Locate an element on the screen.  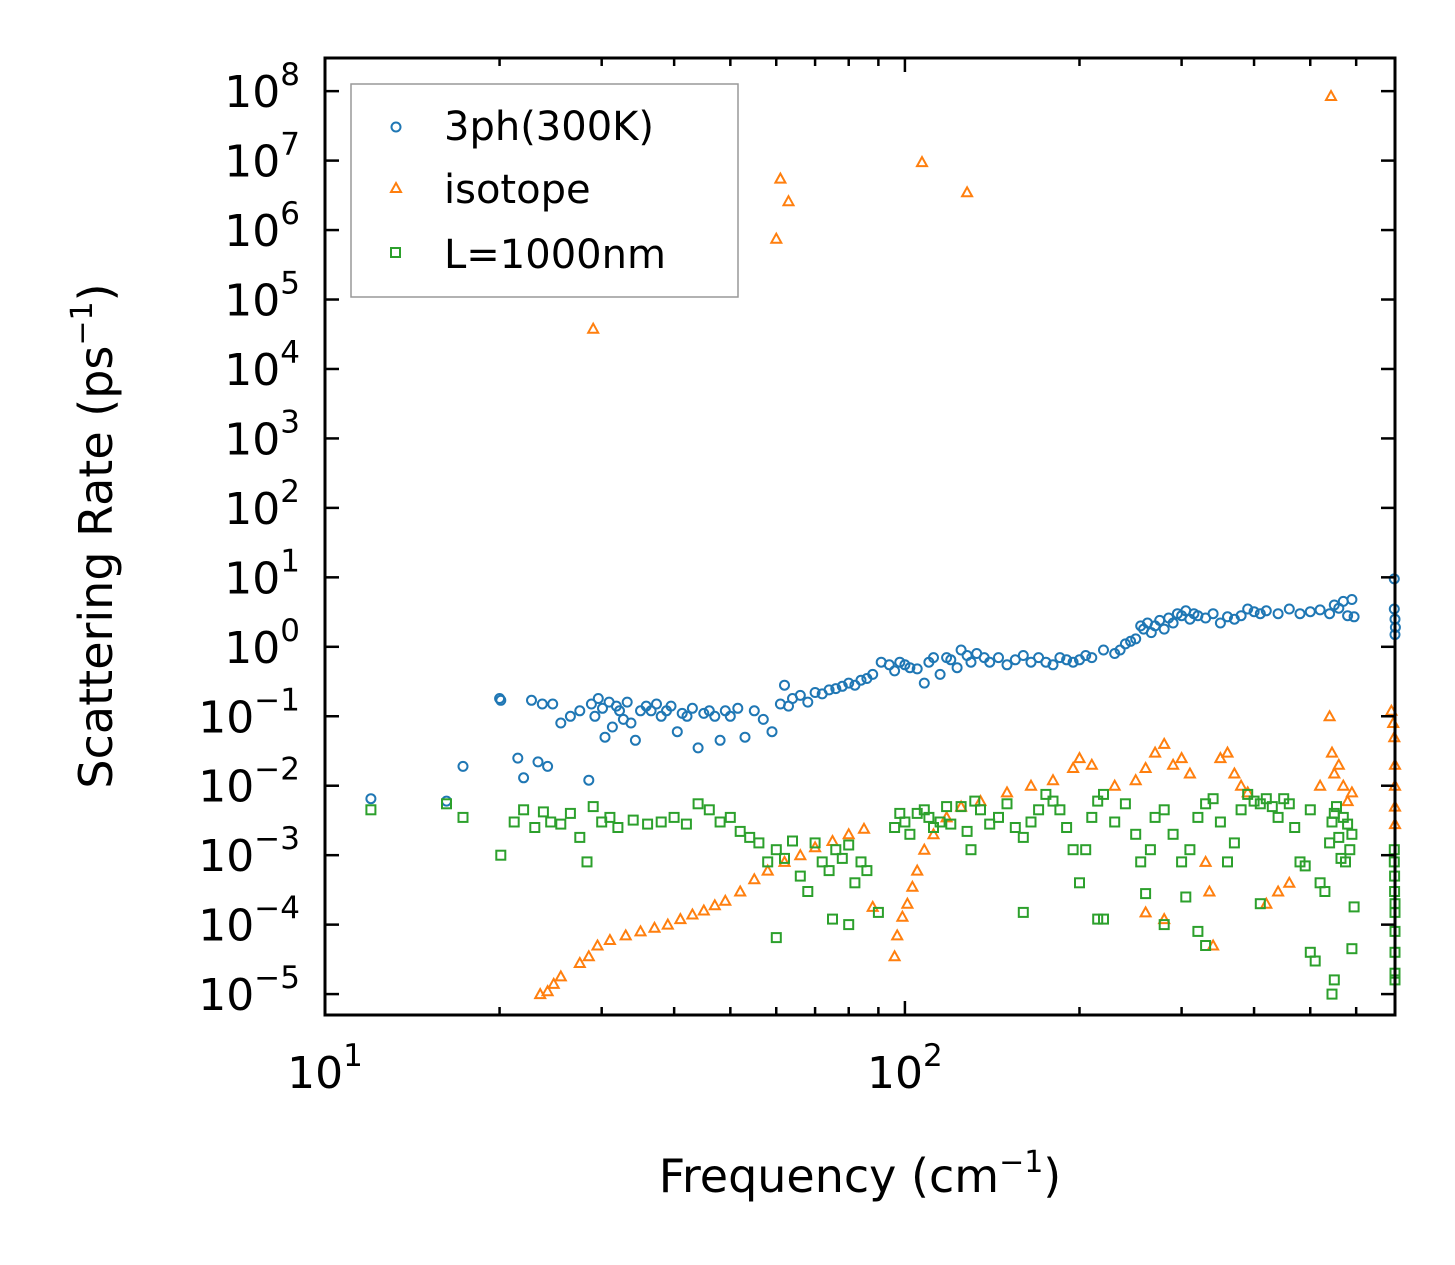
legend-marker-l1000nm is located at coordinates (395, 252).